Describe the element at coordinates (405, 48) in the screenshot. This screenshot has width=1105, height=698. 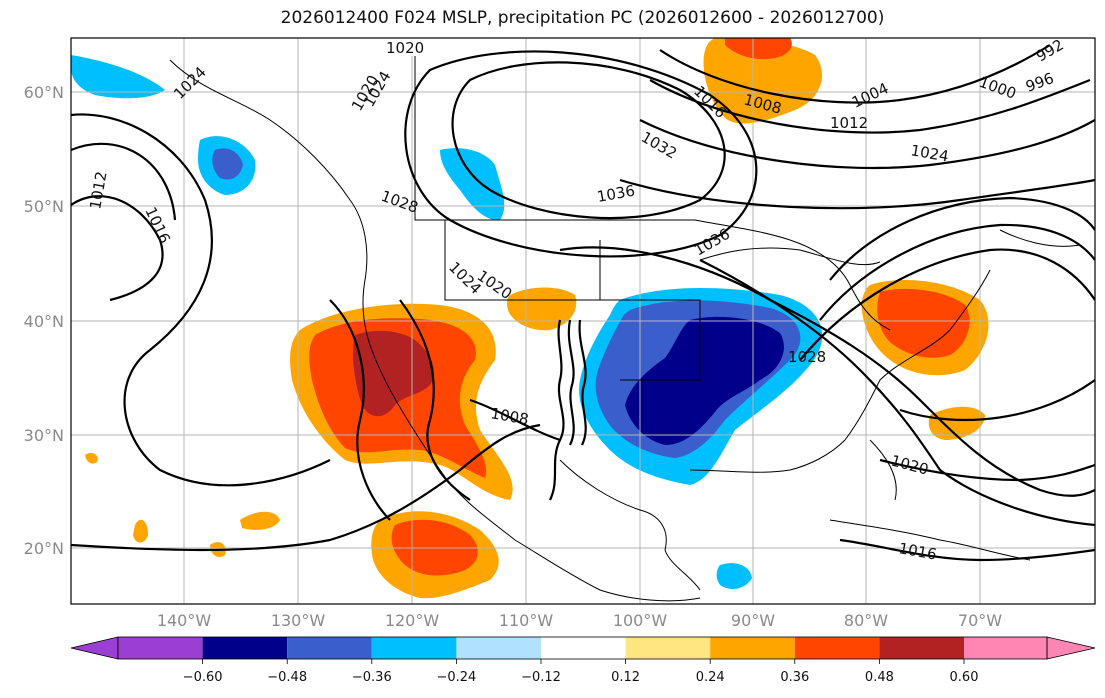
I see `isobar-label: 1020` at that location.